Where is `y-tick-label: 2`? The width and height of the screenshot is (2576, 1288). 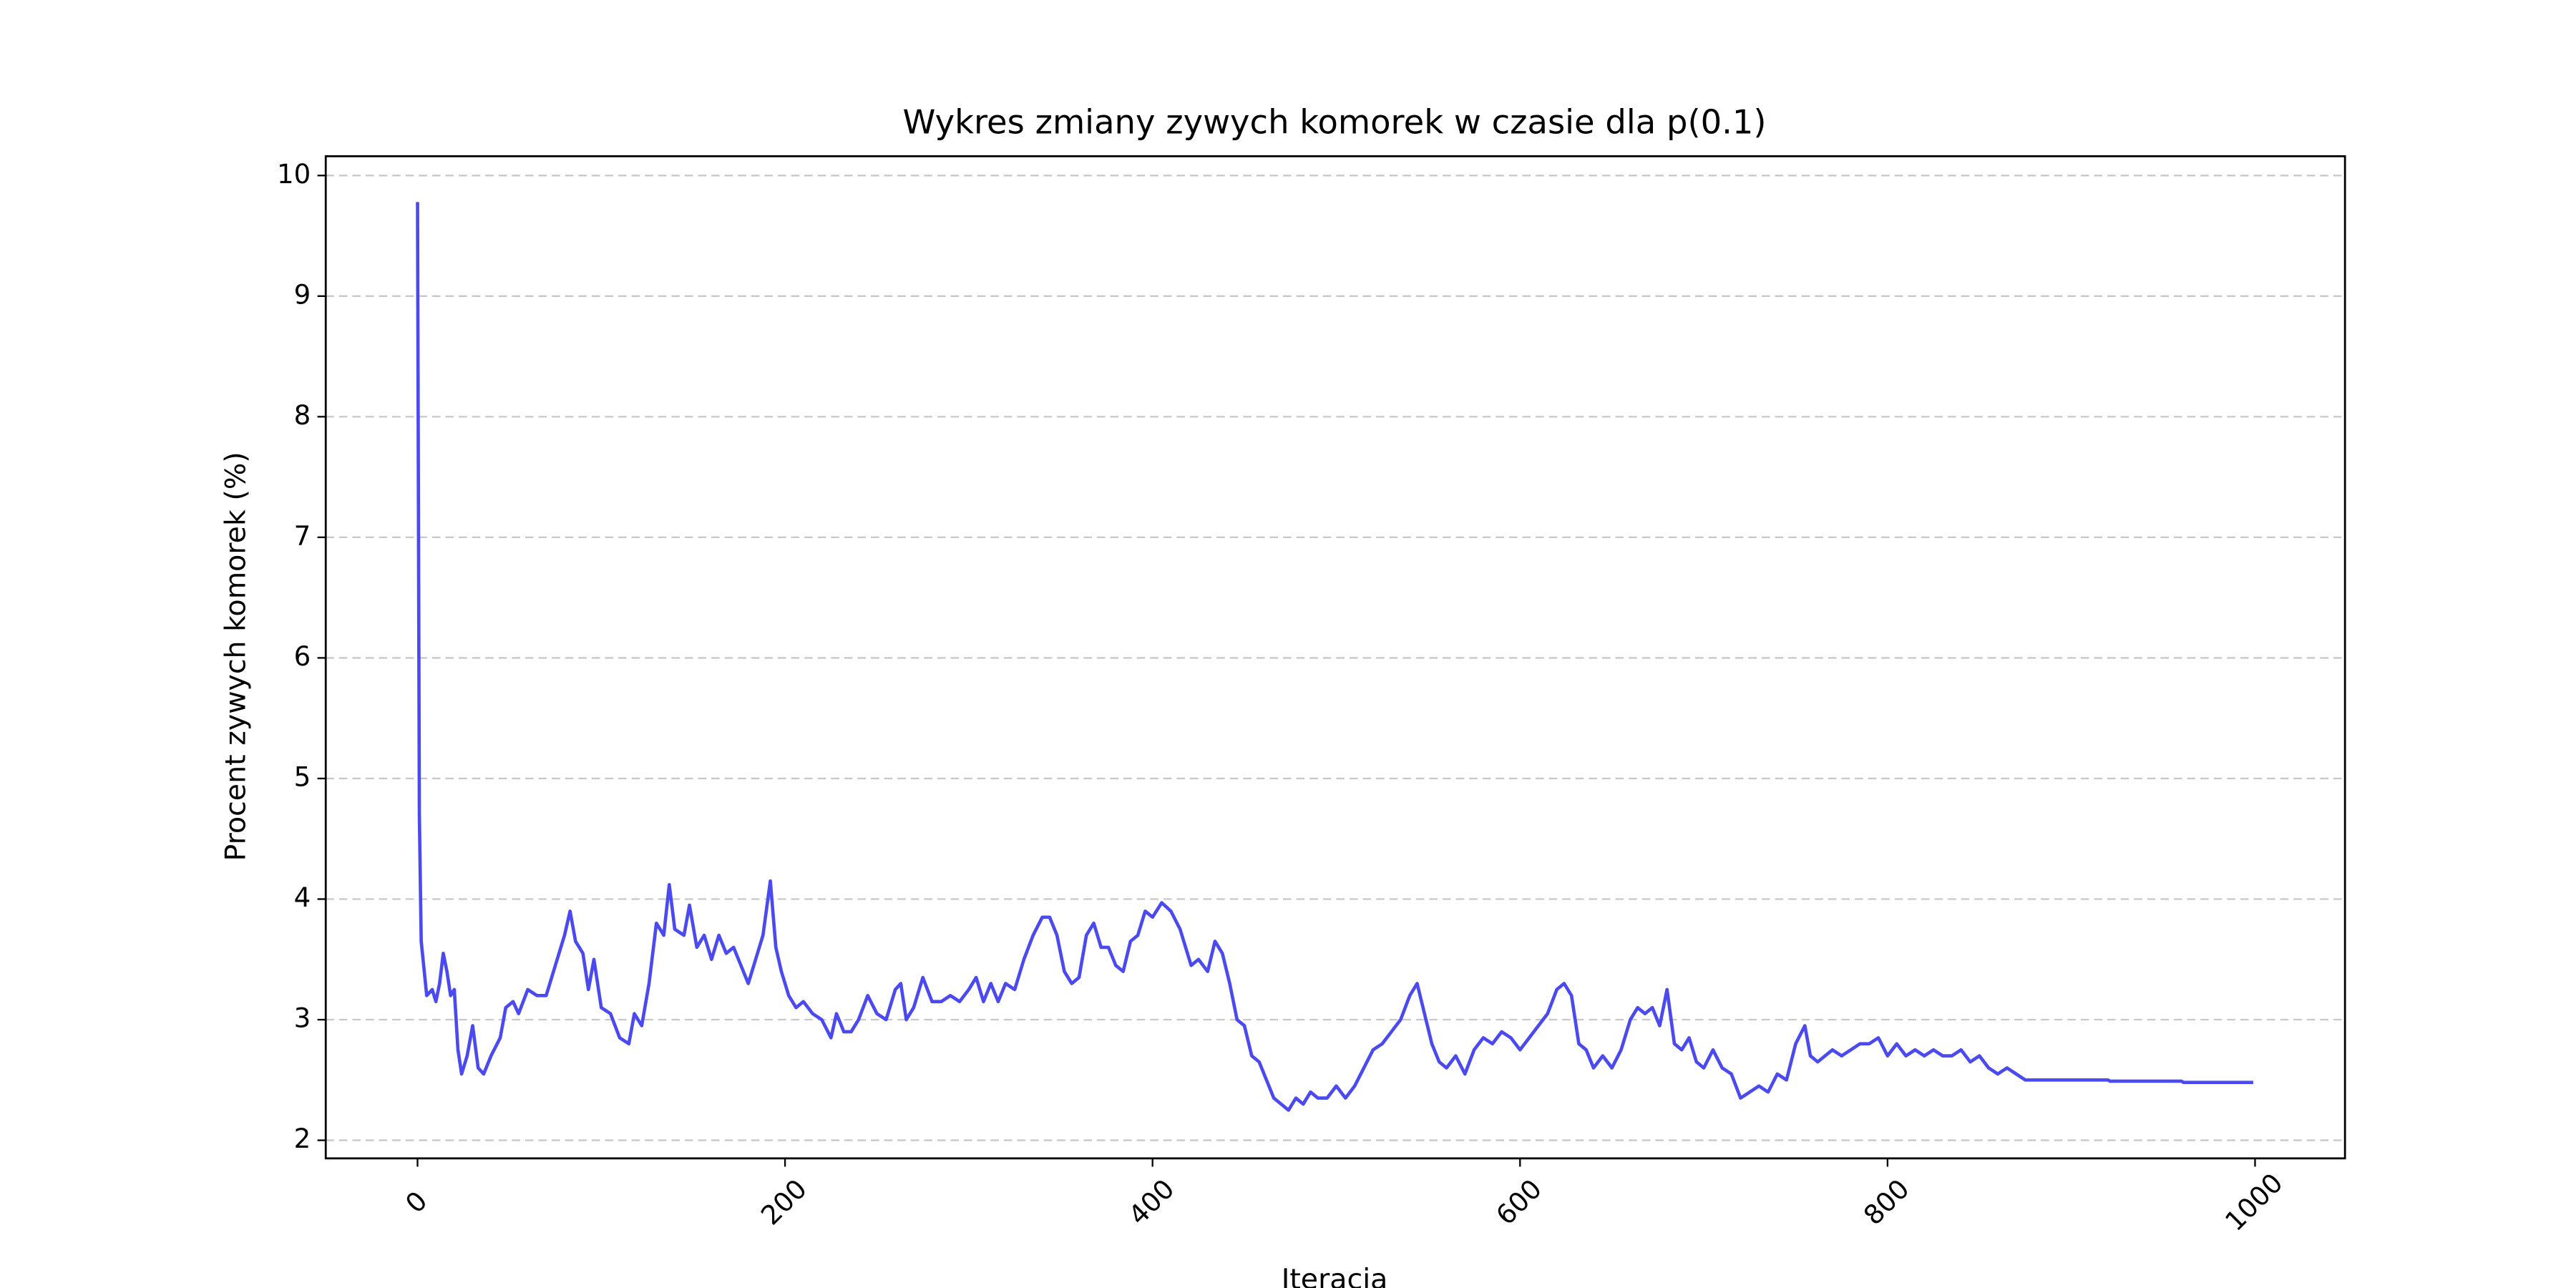 y-tick-label: 2 is located at coordinates (302, 1138).